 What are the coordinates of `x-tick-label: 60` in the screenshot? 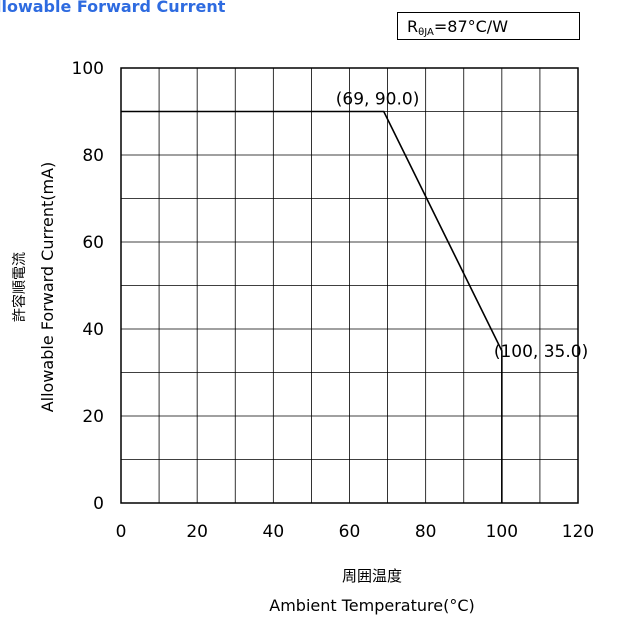 It's located at (350, 532).